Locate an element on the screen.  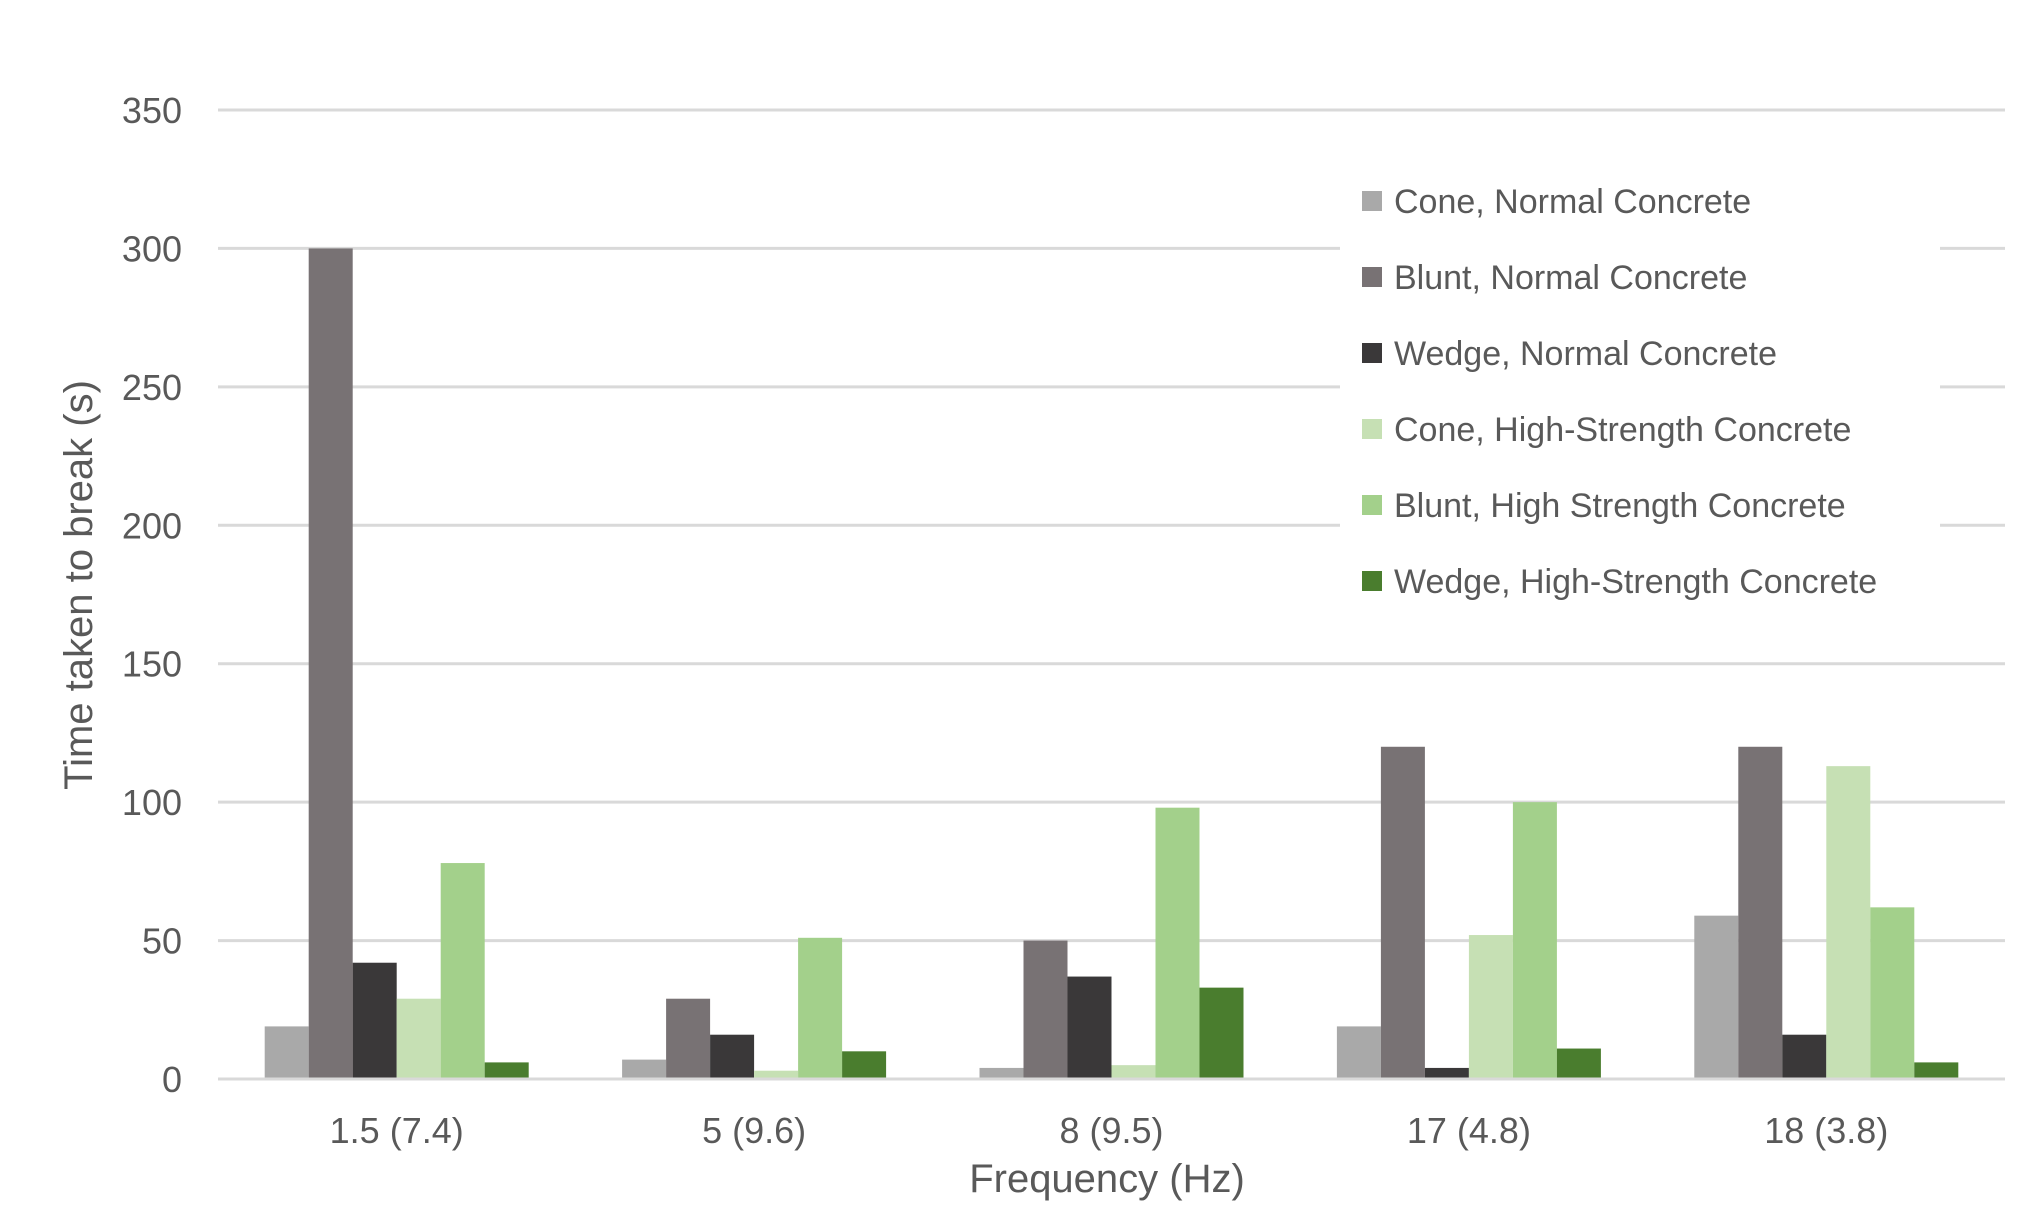
y-tick-label: 250 is located at coordinates (152, 387).